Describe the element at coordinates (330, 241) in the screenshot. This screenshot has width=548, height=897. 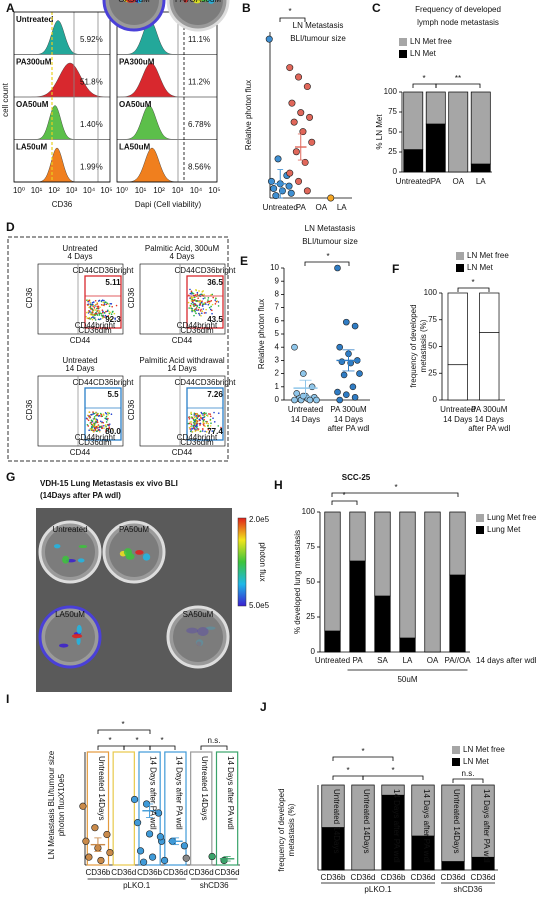
I see `chart-subtitle: BLI/tumour size` at that location.